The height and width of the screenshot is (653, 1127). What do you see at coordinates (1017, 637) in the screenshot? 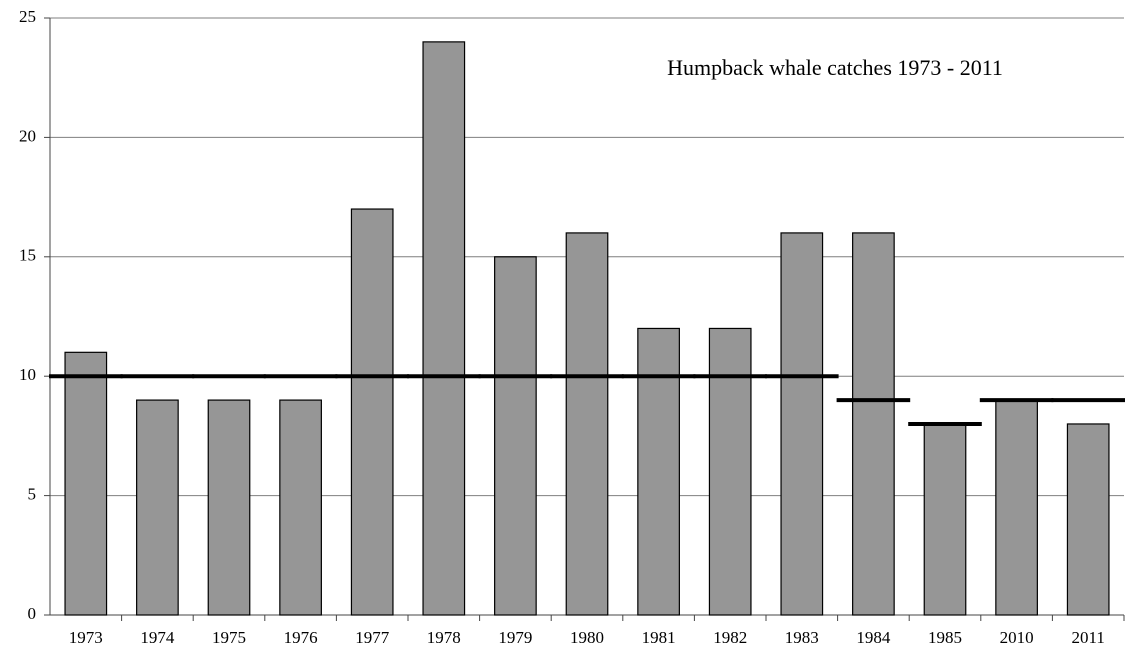
I see `x-tick-label: 2010` at bounding box center [1017, 637].